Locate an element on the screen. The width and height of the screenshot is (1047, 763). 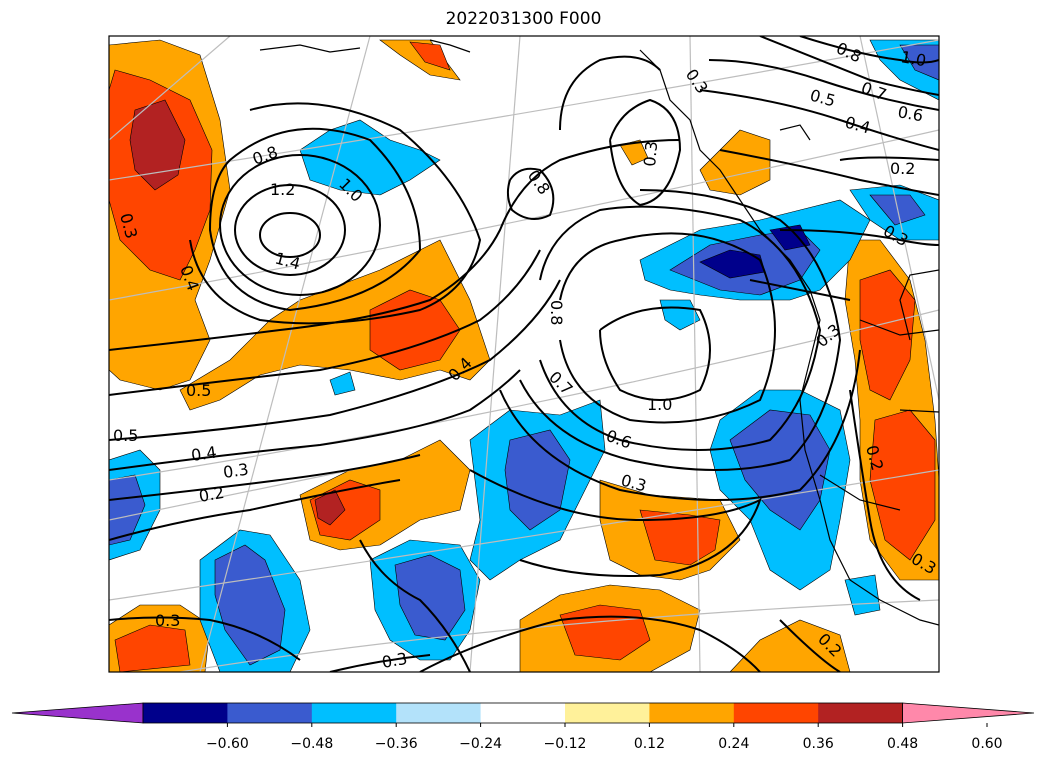
colorbar-extend-high is located at coordinates (968, 713).